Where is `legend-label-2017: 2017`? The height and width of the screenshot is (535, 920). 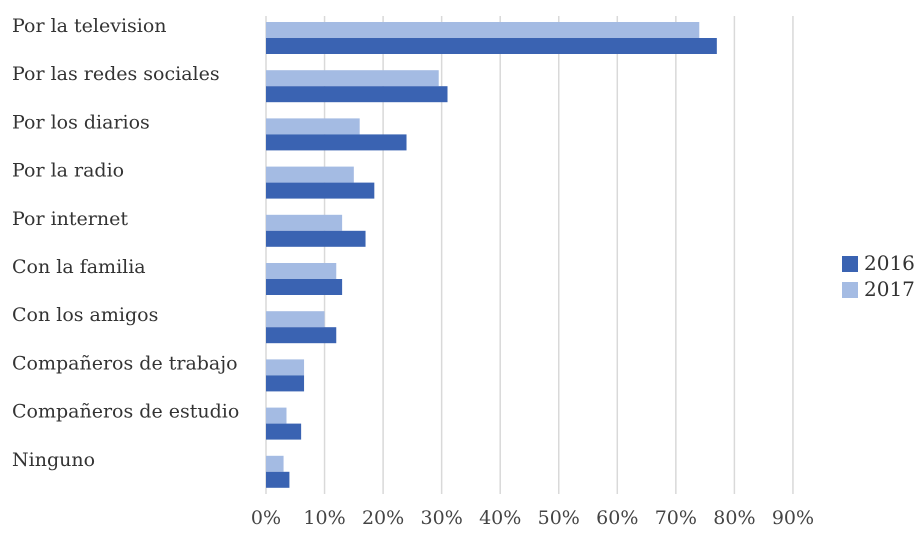
legend-label-2017: 2017 is located at coordinates (889, 289).